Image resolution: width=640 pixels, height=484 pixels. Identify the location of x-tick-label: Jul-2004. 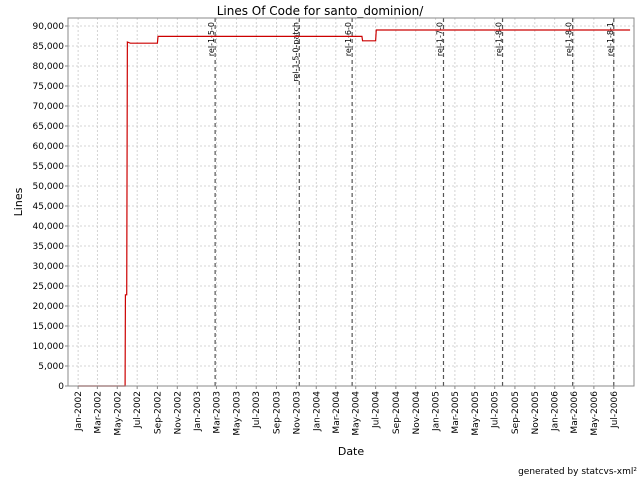
(377, 410).